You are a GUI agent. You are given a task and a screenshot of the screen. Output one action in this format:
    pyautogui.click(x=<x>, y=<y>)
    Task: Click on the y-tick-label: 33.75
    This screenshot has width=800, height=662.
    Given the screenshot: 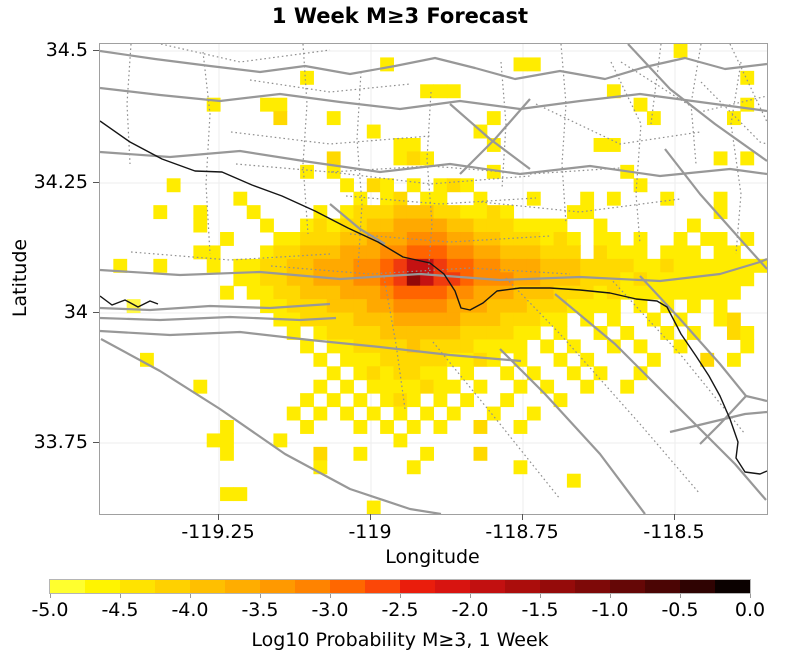 What is the action you would take?
    pyautogui.click(x=60, y=442)
    